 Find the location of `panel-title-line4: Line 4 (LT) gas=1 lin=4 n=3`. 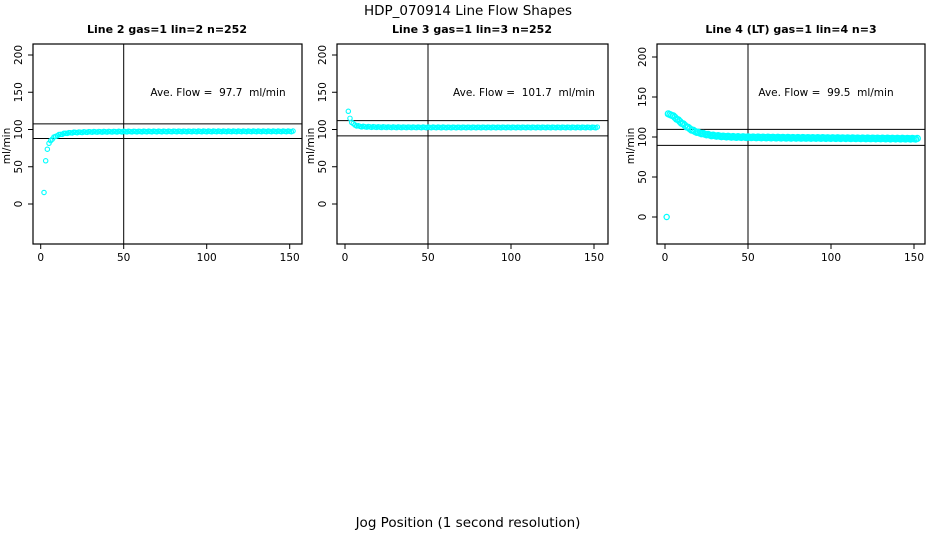

panel-title-line4: Line 4 (LT) gas=1 lin=4 n=3 is located at coordinates (790, 29).